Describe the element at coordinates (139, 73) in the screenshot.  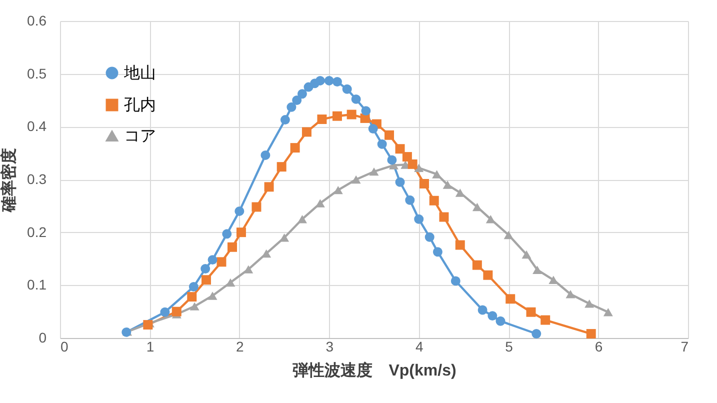
I see `legend-label: 地山` at that location.